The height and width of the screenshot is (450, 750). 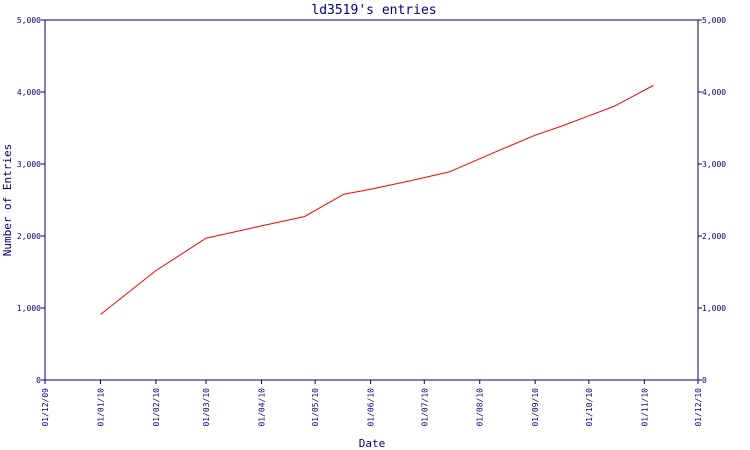 I want to click on x-tick-label: 01/06/10, so click(x=371, y=407).